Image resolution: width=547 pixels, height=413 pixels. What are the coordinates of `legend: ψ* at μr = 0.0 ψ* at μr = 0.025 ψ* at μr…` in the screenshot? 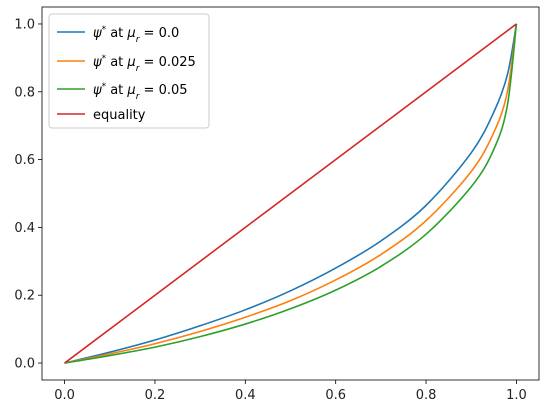 It's located at (129, 71).